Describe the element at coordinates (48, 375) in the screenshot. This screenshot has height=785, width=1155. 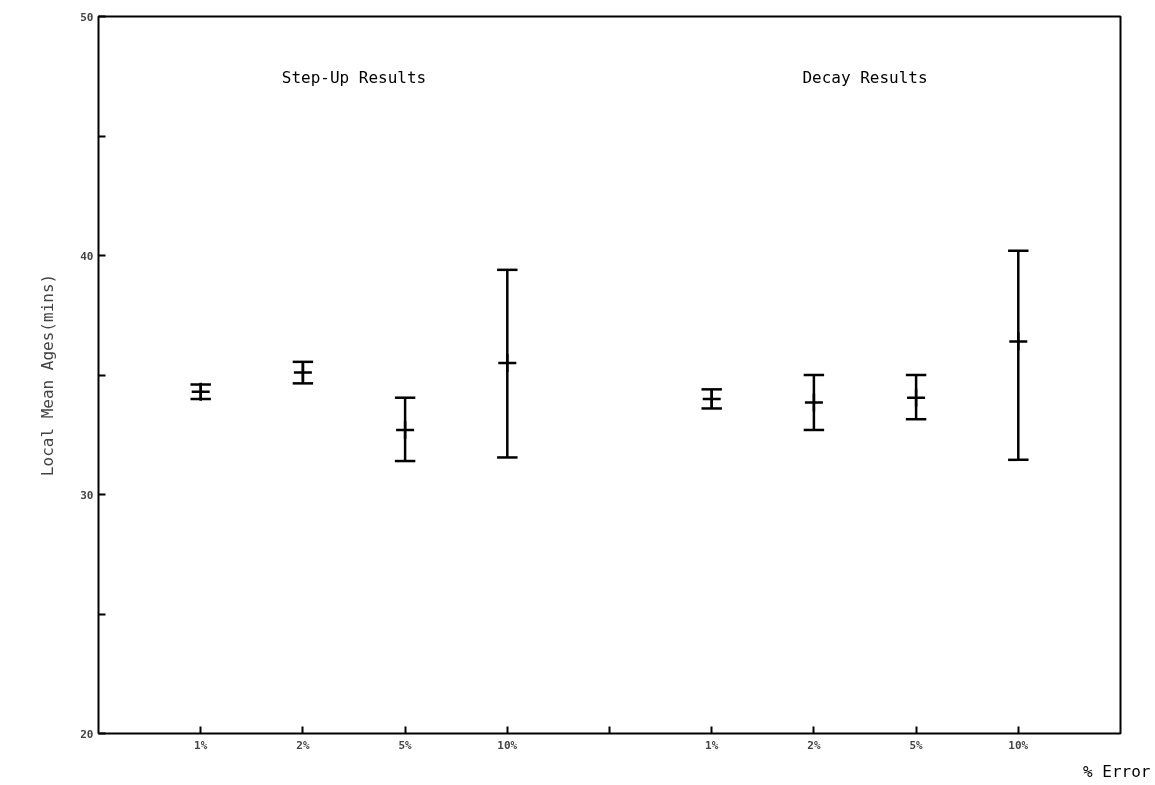
I see `y-axis-title: Local Mean Ages(mins)` at that location.